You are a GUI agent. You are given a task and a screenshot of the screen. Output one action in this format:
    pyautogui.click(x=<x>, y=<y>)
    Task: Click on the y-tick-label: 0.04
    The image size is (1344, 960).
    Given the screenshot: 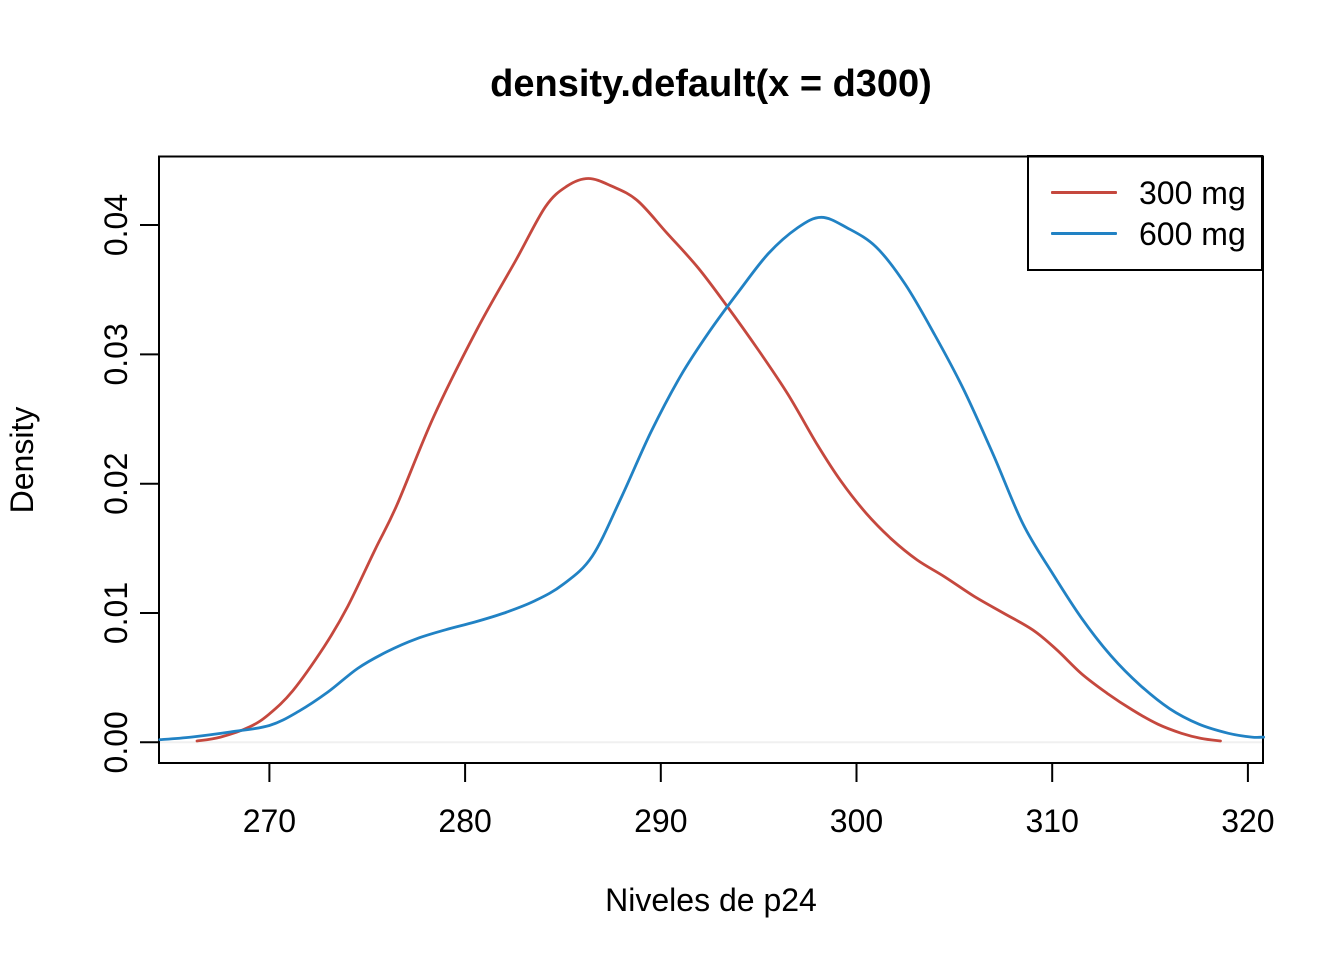 What is the action you would take?
    pyautogui.click(x=116, y=225)
    